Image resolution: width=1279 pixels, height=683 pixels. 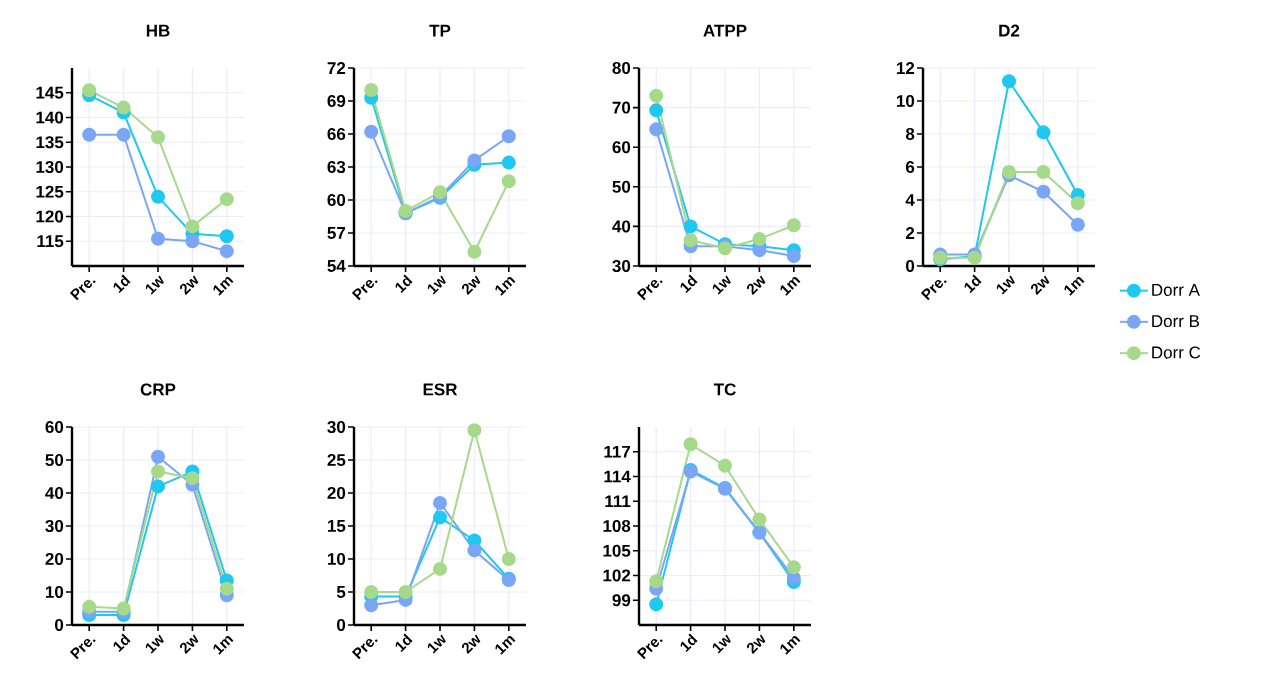 I want to click on y-tick-label: 102, so click(x=617, y=575).